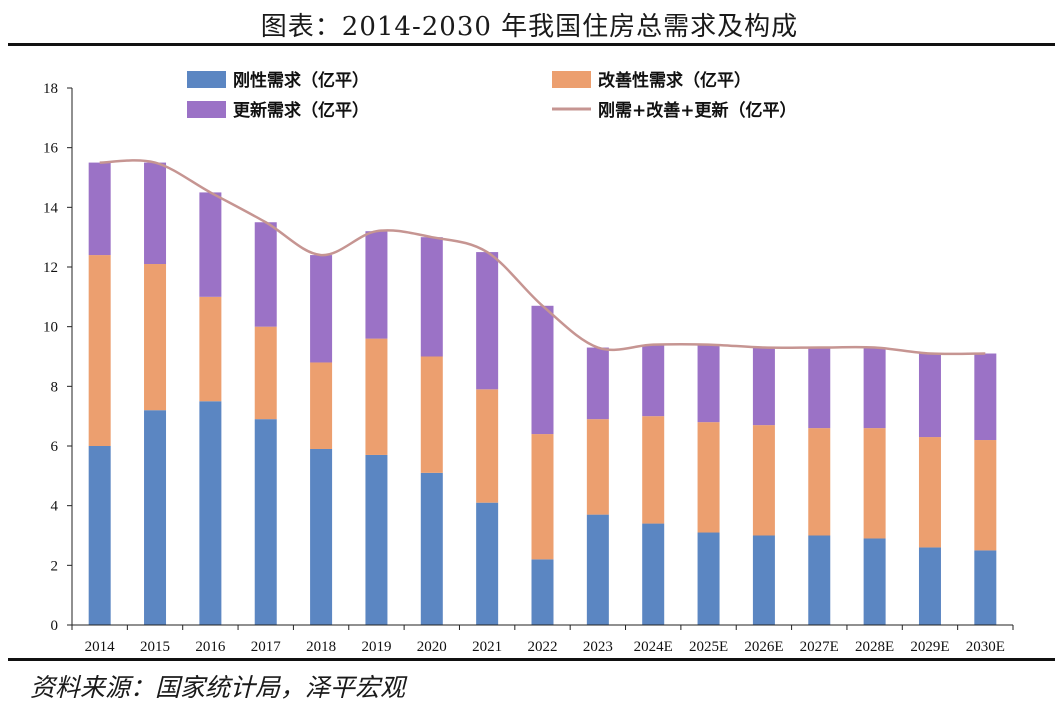  Describe the element at coordinates (431, 548) in the screenshot. I see `bar-rigid-2020` at that location.